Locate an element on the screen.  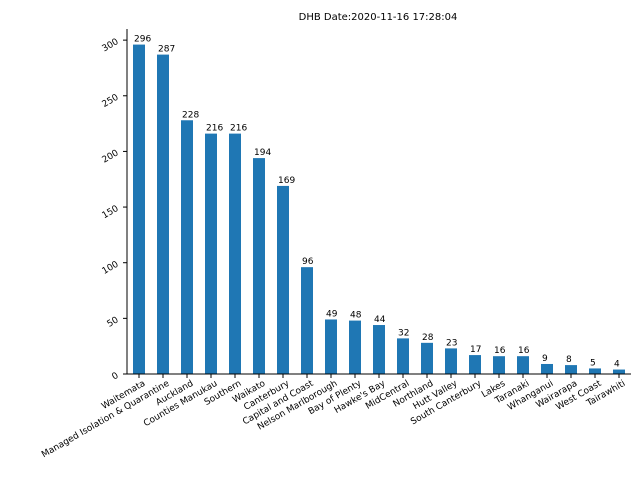
data-label-3: 216 is located at coordinates (214, 129).